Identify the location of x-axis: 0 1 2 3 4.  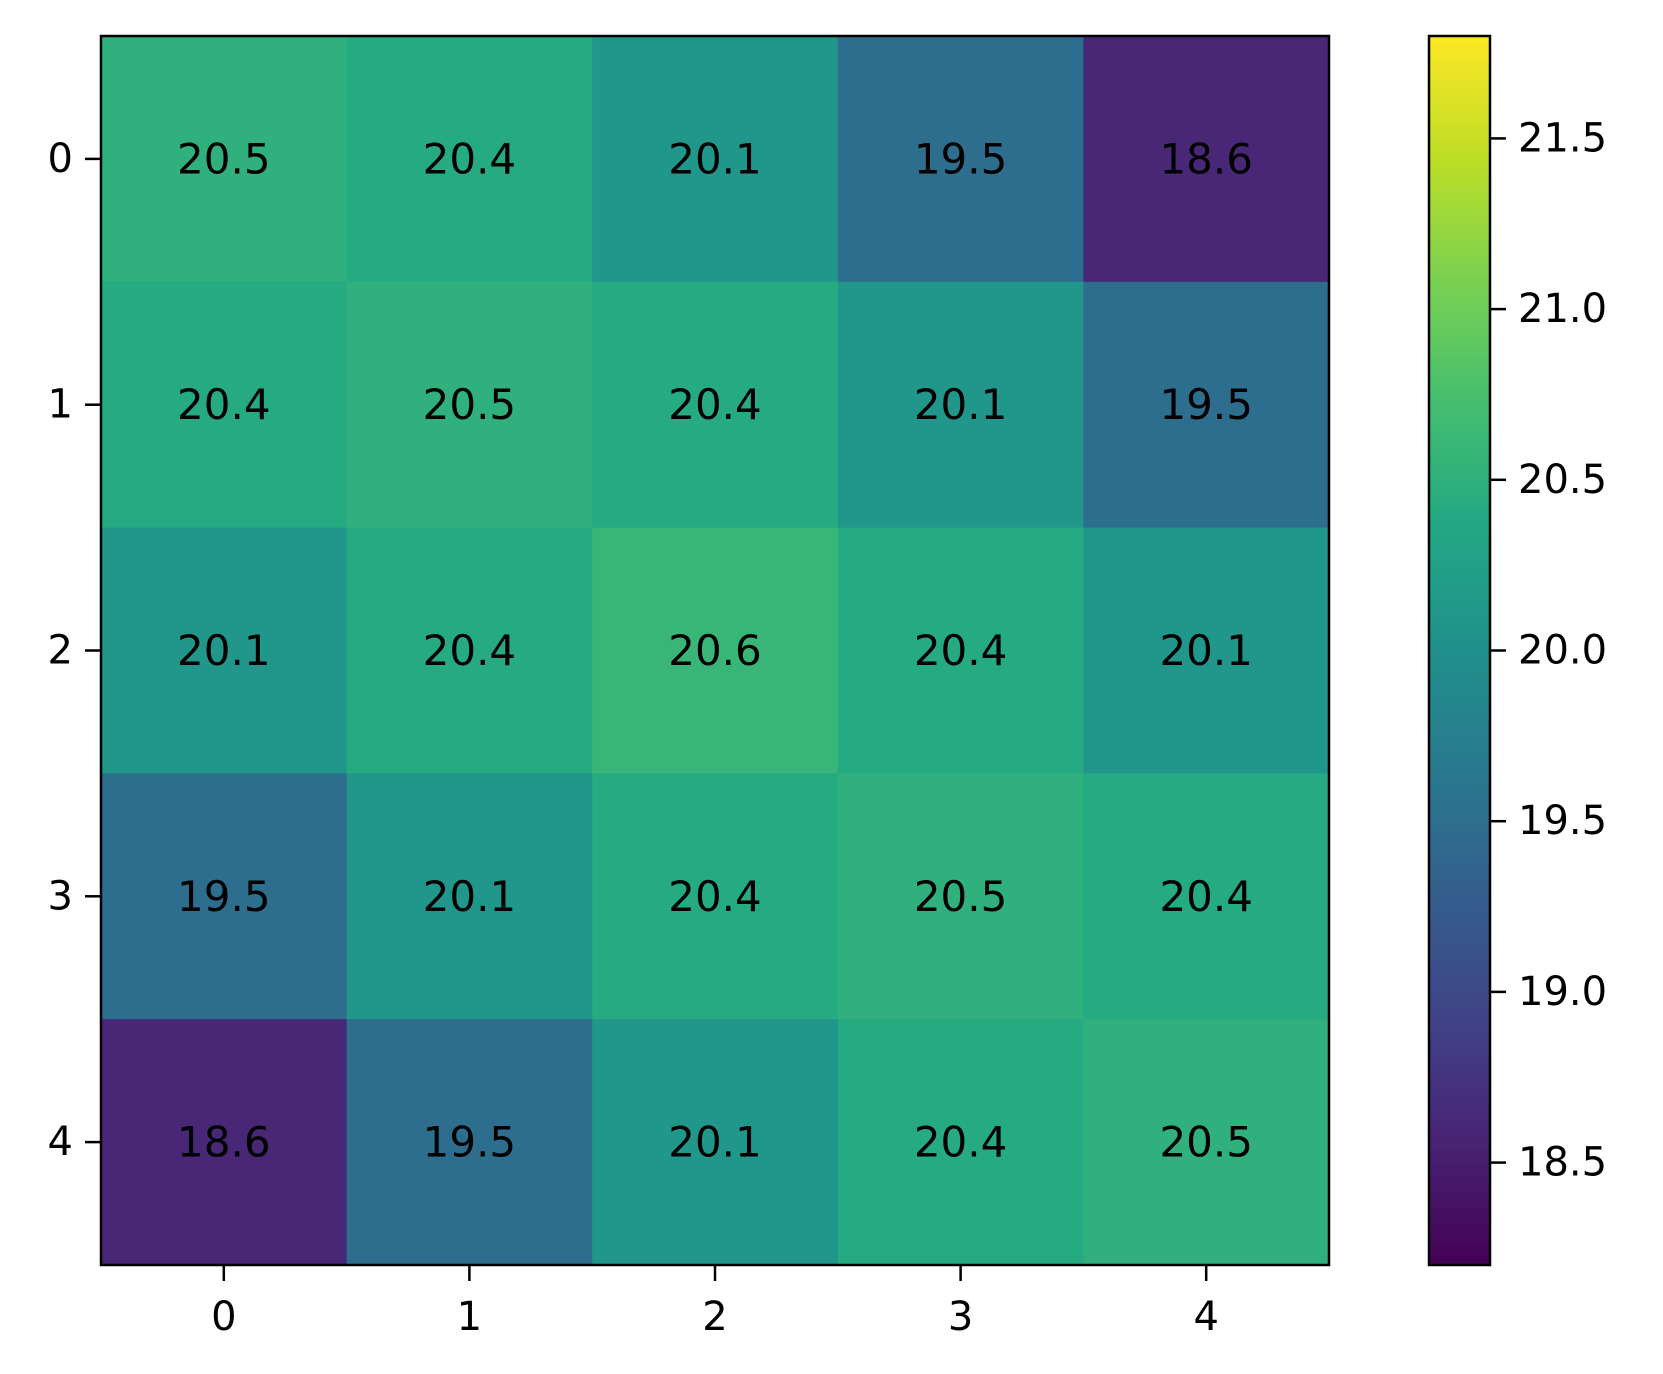
(715, 1302).